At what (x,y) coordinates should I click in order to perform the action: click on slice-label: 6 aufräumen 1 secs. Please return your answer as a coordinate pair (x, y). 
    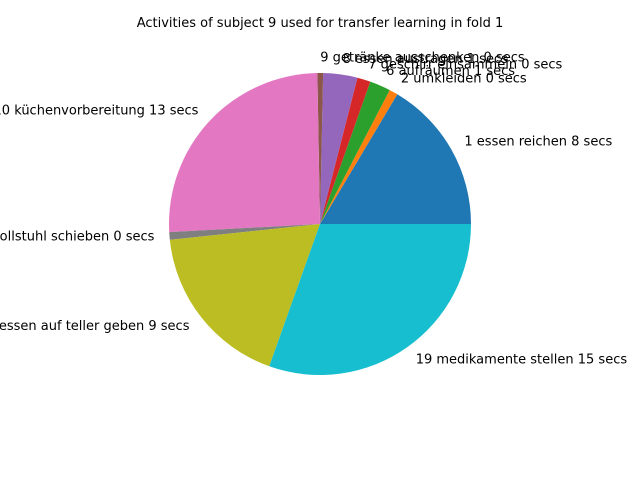
    Looking at the image, I should click on (450, 71).